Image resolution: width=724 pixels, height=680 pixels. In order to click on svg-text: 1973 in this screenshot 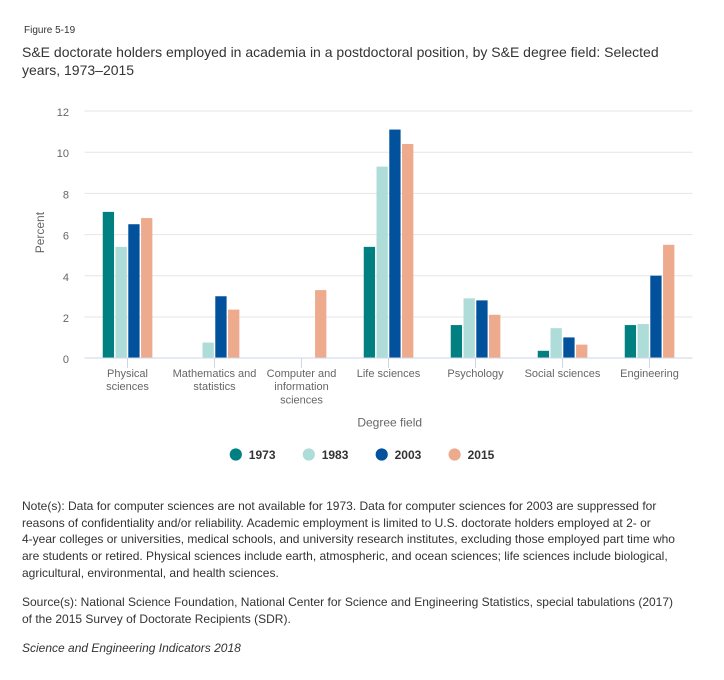, I will do `click(262, 455)`.